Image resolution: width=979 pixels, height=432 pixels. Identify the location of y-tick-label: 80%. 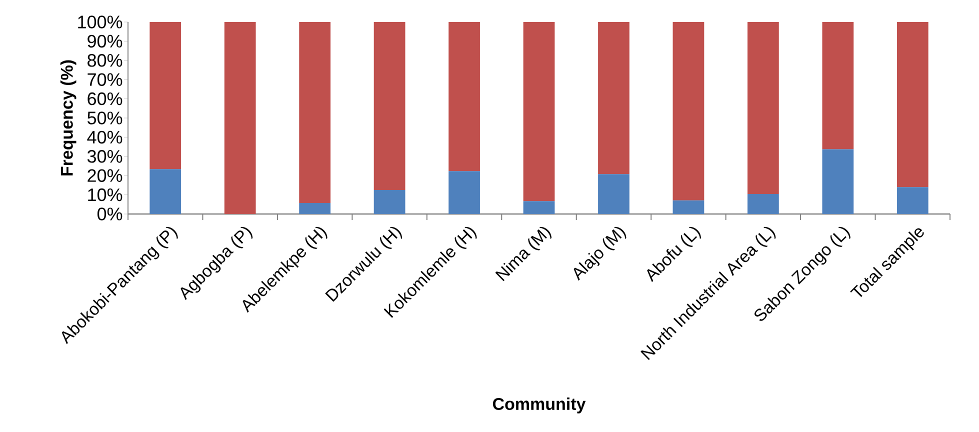
(105, 60).